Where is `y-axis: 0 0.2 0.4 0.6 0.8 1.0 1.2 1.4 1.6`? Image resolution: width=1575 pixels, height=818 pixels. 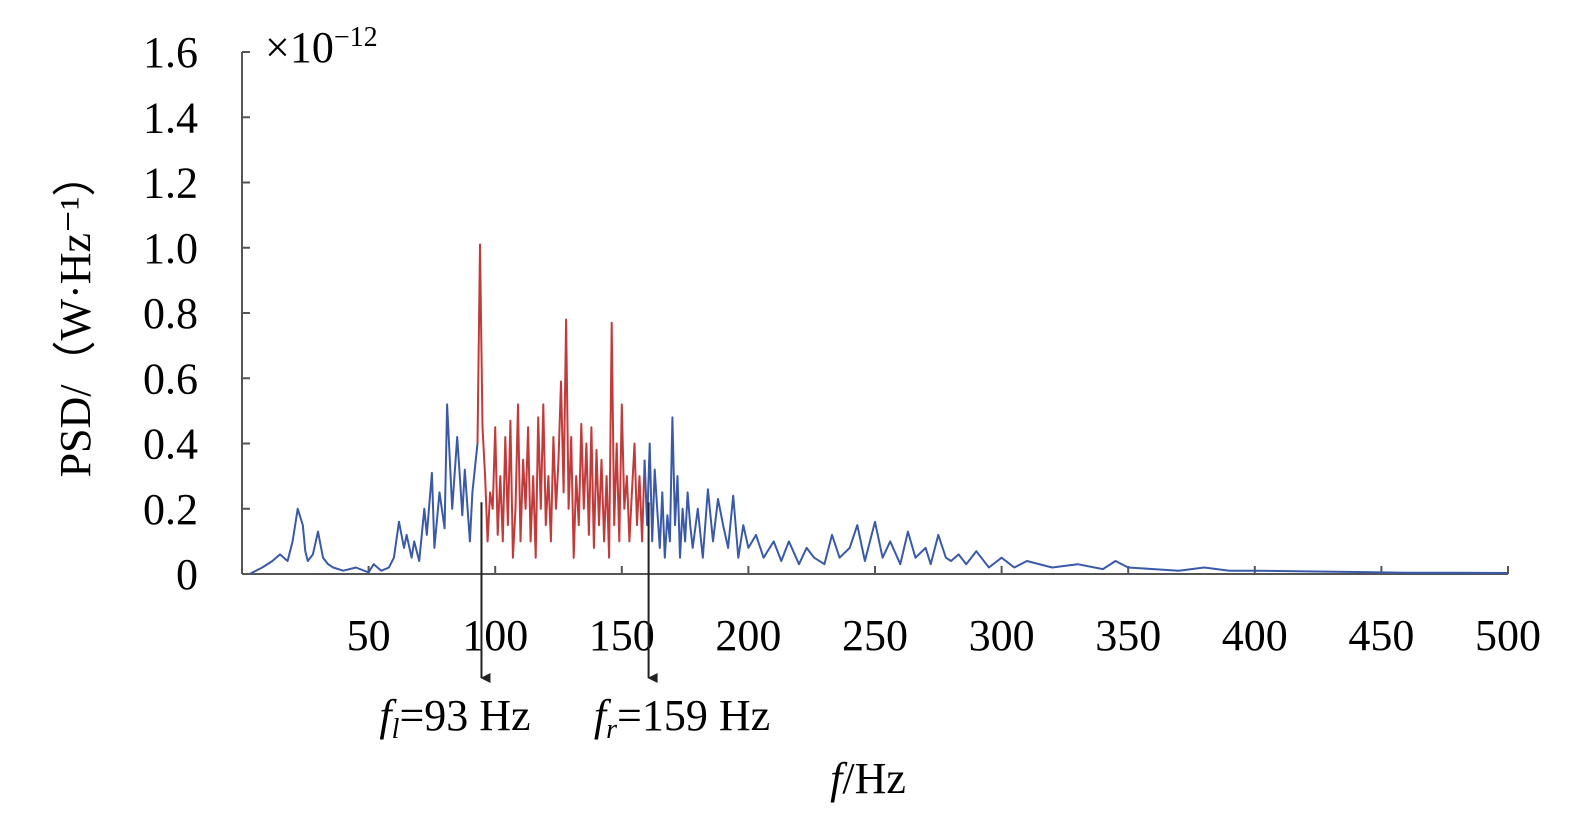
y-axis: 0 0.2 0.4 0.6 0.8 1.0 1.2 1.4 1.6 is located at coordinates (196, 313).